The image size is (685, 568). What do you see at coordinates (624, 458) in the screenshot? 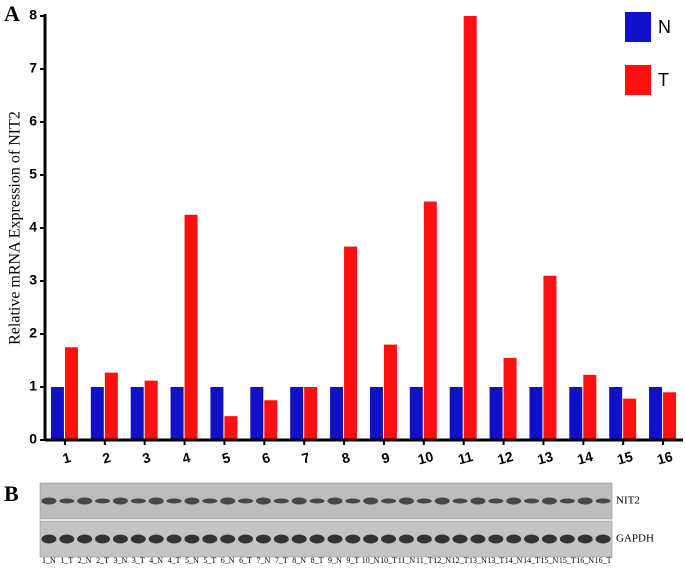
I see `x-tick-label: 15` at bounding box center [624, 458].